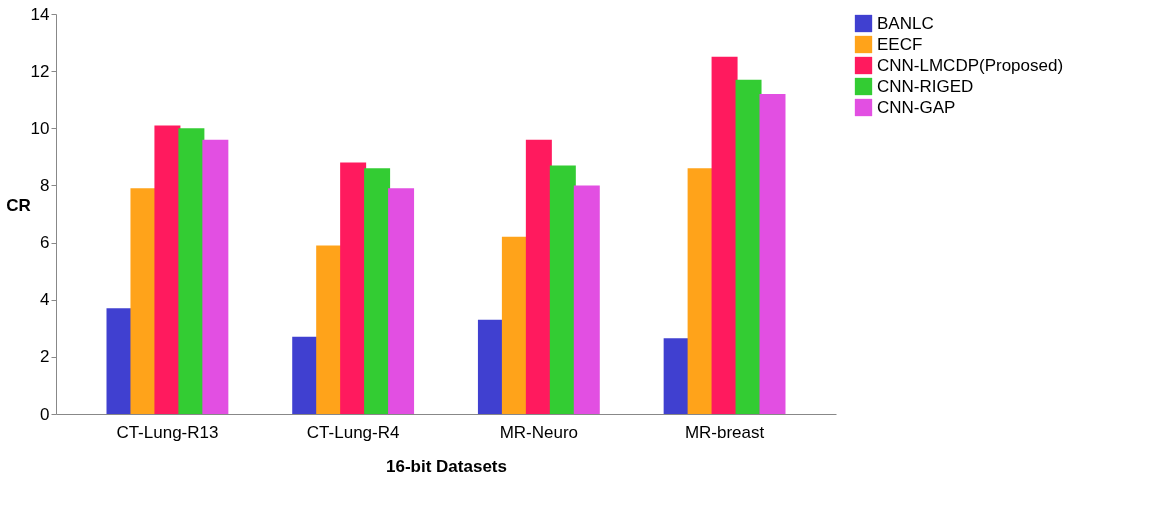 This screenshot has width=1159, height=518. What do you see at coordinates (40, 71) in the screenshot?
I see `y-tick-label: 12` at bounding box center [40, 71].